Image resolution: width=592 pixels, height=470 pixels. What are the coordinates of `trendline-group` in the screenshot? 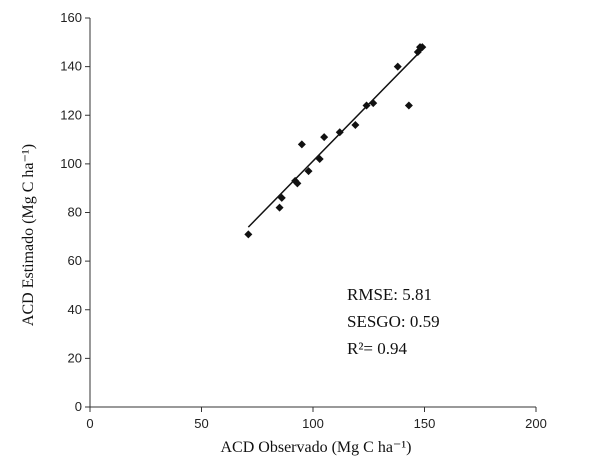 It's located at (336, 137).